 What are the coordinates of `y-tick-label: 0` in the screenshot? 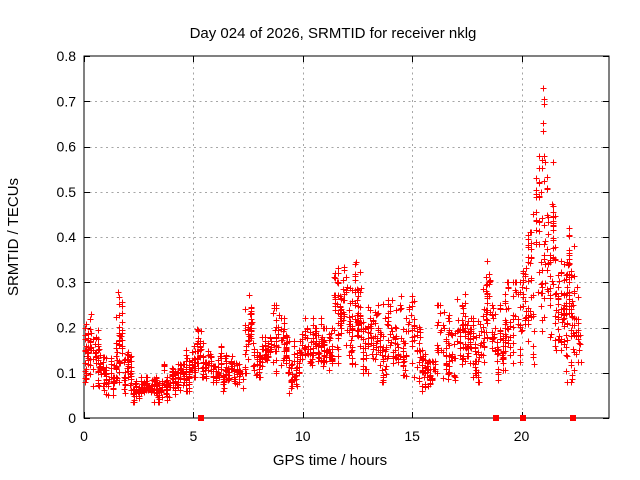 It's located at (72, 418).